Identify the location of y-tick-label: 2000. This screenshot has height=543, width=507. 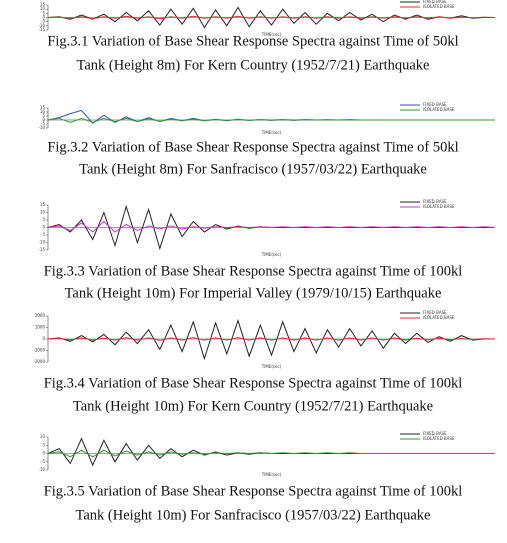
(40, 315).